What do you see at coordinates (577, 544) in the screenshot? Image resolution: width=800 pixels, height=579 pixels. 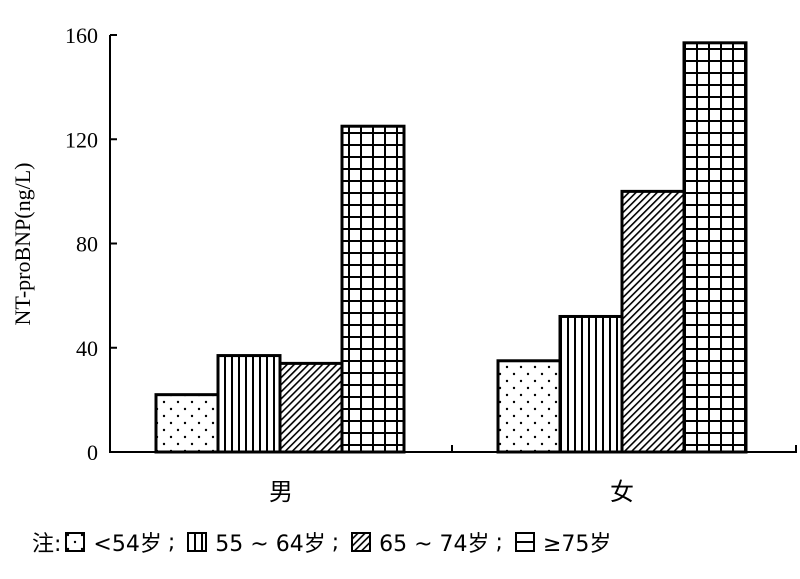 I see `legend-label: ≥75岁` at bounding box center [577, 544].